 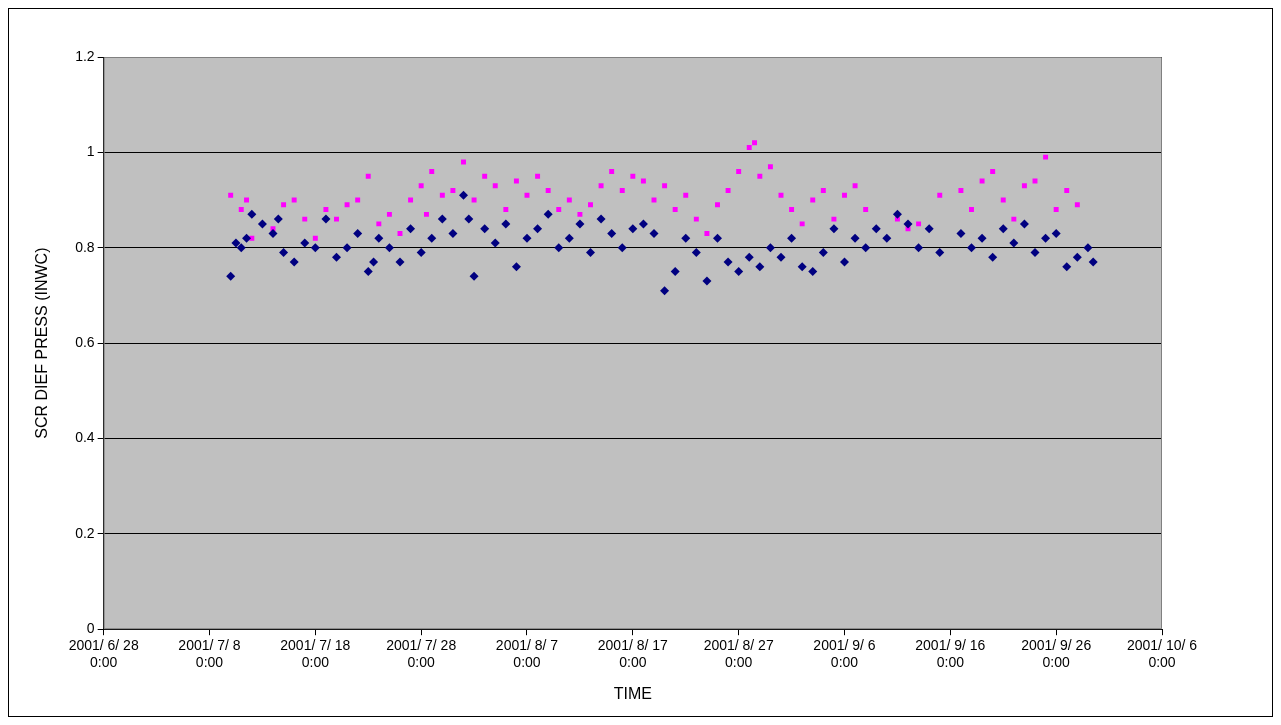 I want to click on x-tick-label: 2001/ 10/ 6 0:00, so click(x=1162, y=654).